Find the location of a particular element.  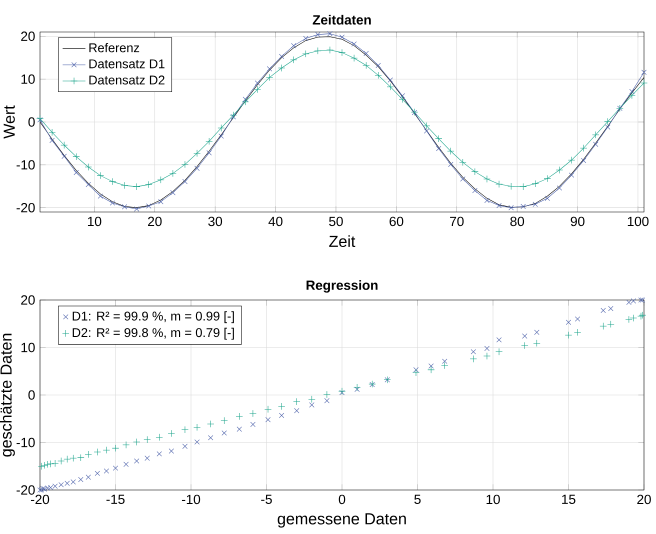

x-tick-label: 15 is located at coordinates (569, 499).